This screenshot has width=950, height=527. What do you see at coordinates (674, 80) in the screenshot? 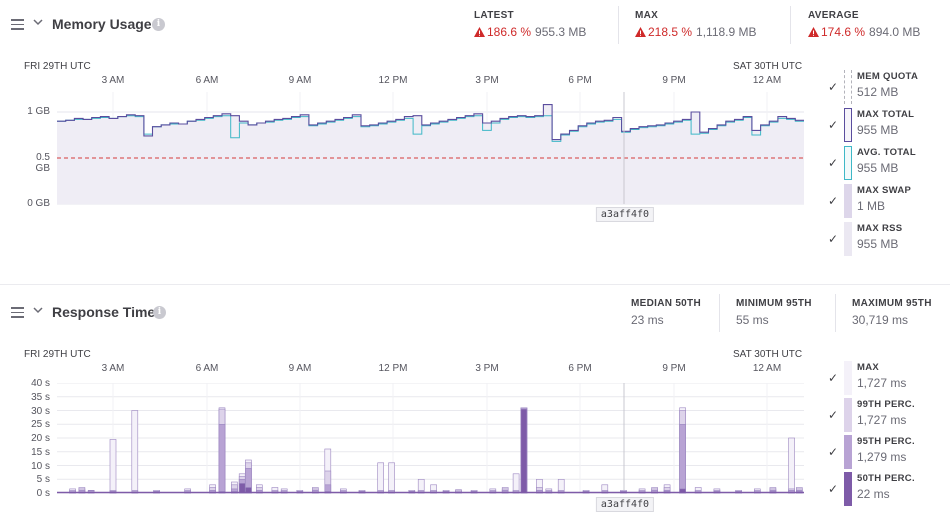
I see `hour-tick-label: 9 PM` at bounding box center [674, 80].